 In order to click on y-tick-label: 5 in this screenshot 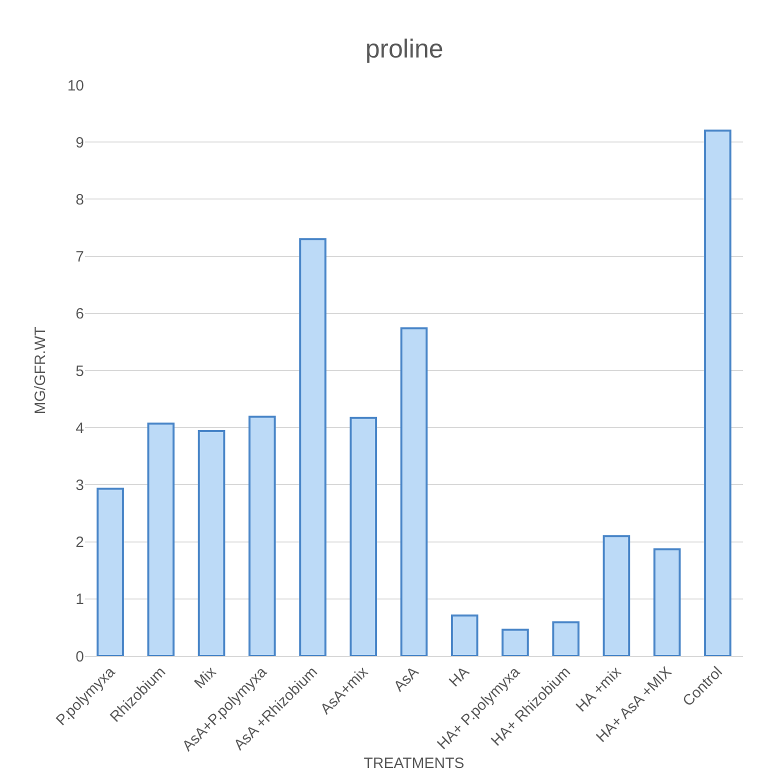, I will do `click(80, 371)`.